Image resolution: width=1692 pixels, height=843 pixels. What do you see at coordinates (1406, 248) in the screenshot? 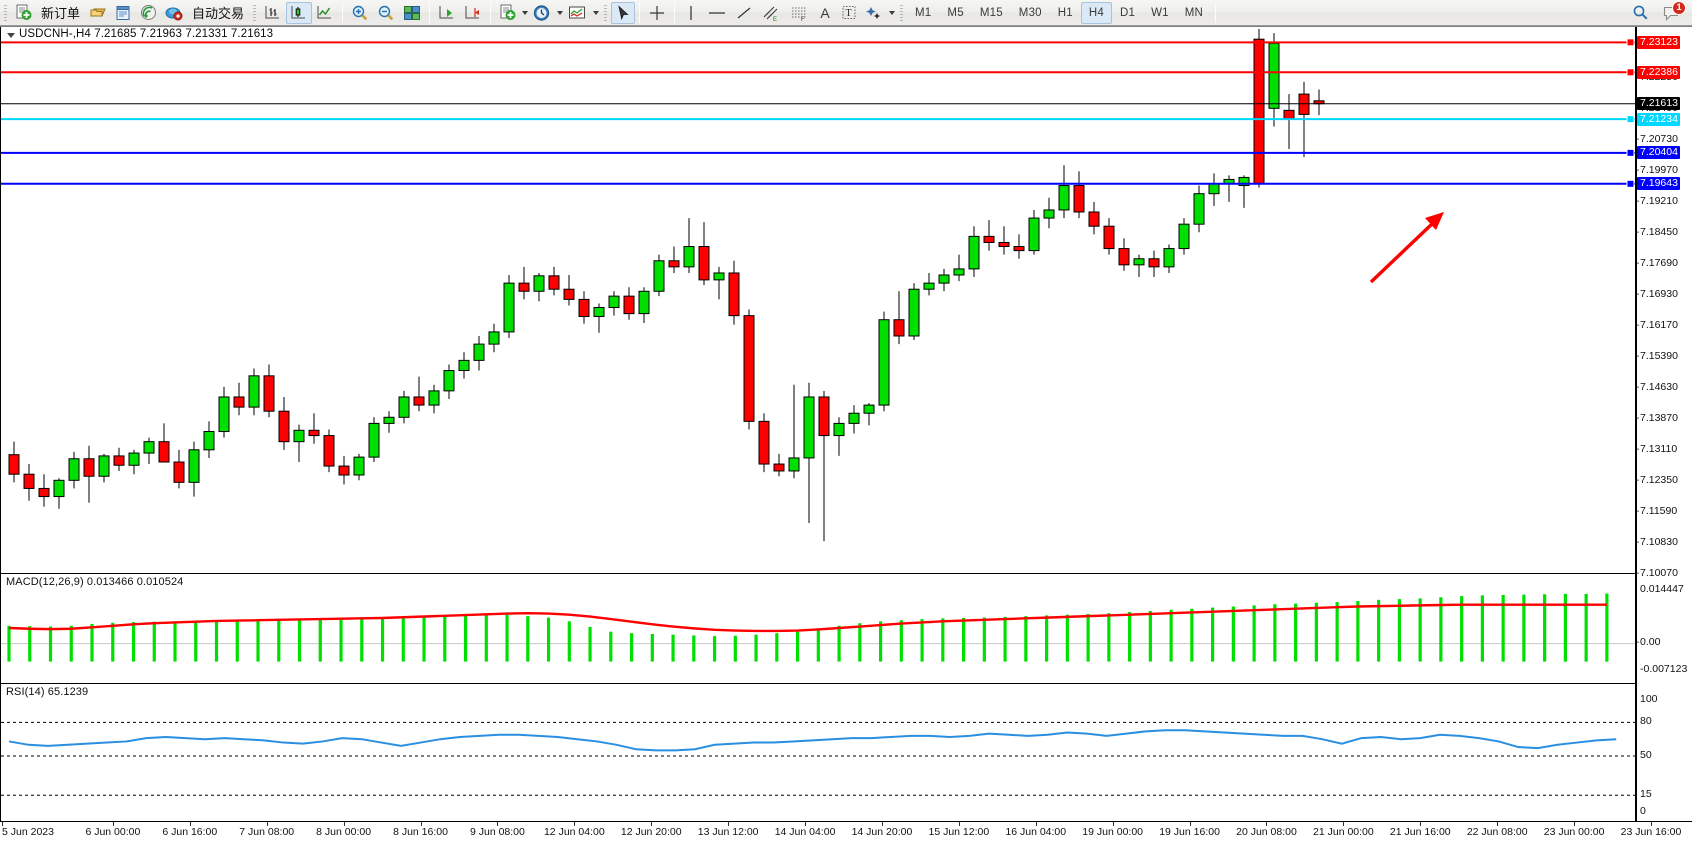
I see `bullish-arrow` at bounding box center [1406, 248].